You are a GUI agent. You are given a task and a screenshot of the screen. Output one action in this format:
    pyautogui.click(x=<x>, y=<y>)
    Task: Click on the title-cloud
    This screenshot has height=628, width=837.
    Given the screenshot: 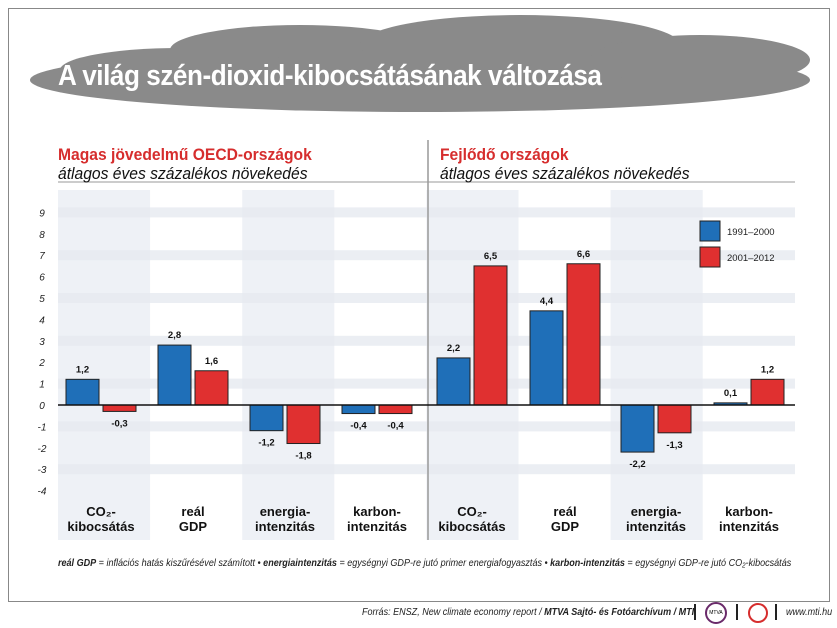 What is the action you would take?
    pyautogui.click(x=420, y=63)
    